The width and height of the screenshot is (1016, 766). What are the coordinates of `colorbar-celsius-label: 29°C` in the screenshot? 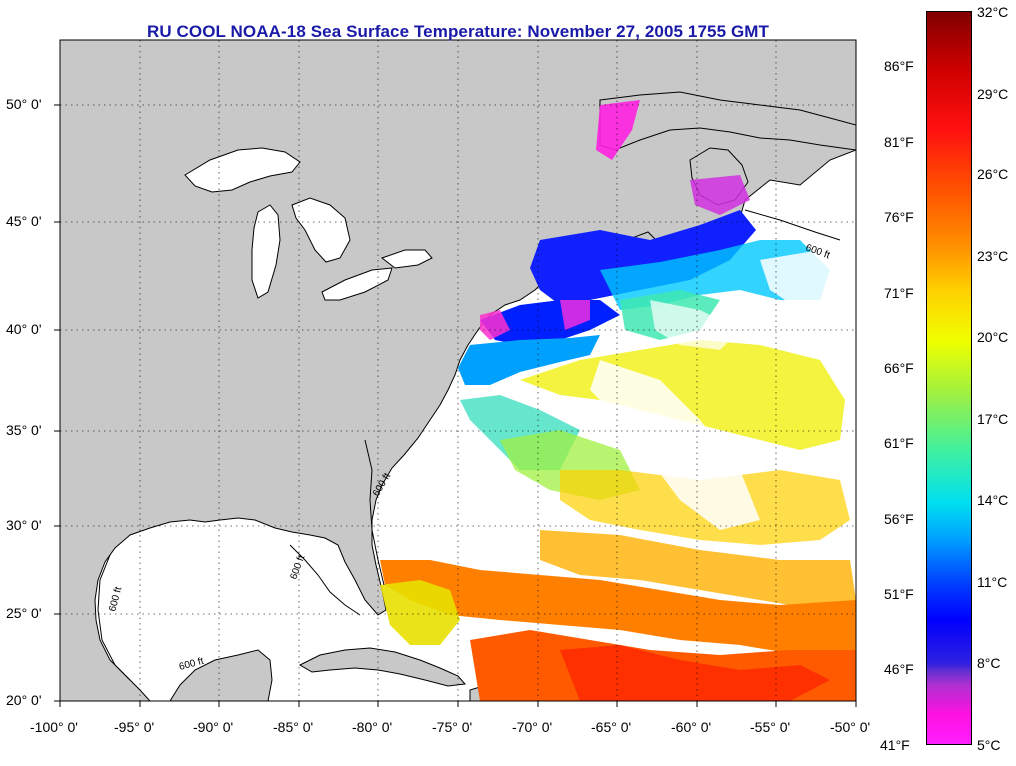 It's located at (993, 94).